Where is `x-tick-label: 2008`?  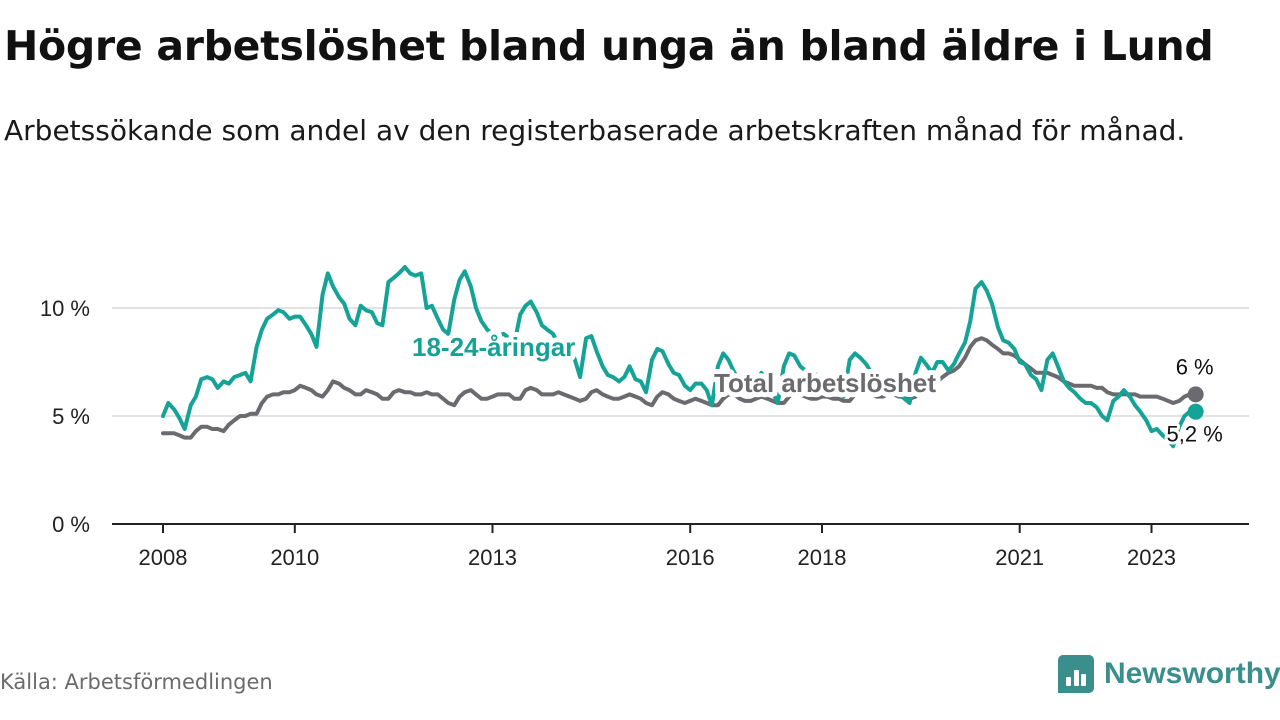 x-tick-label: 2008 is located at coordinates (163, 557).